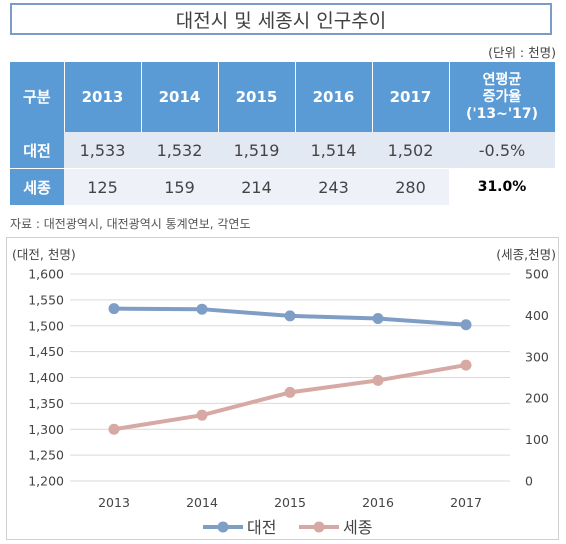 This screenshot has height=544, width=566. What do you see at coordinates (46, 481) in the screenshot?
I see `left-tick-label: 1,200` at bounding box center [46, 481].